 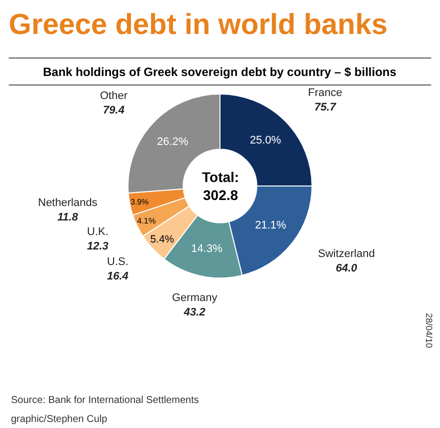 I want to click on data-label: 12.3, so click(x=97, y=246).